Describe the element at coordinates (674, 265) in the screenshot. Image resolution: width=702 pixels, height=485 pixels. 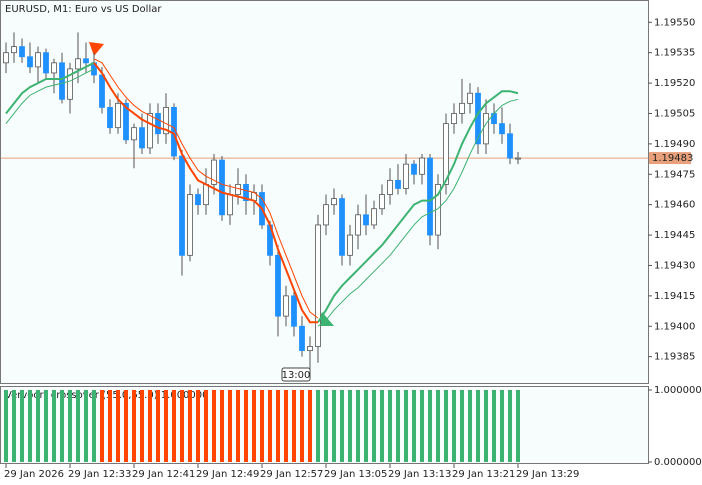
I see `y-tick-label: 1.19430` at that location.